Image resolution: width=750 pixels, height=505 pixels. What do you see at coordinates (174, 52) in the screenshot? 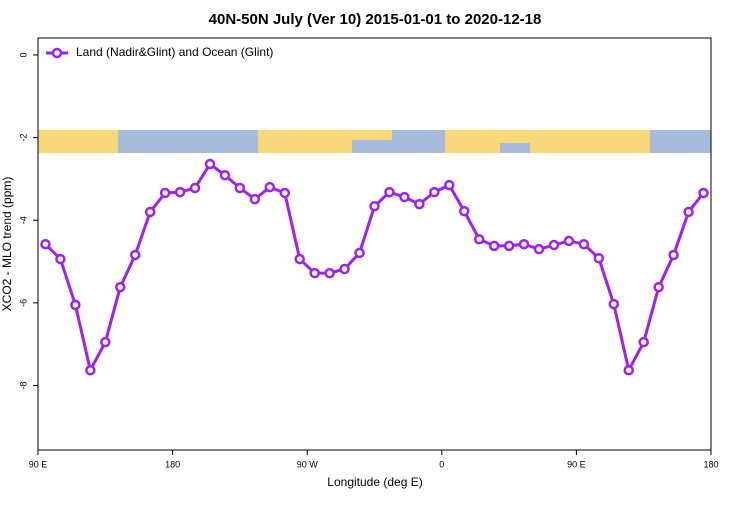
I see `legend-label: Land (Nadir&Glint) and Ocean (Glint)` at bounding box center [174, 52].